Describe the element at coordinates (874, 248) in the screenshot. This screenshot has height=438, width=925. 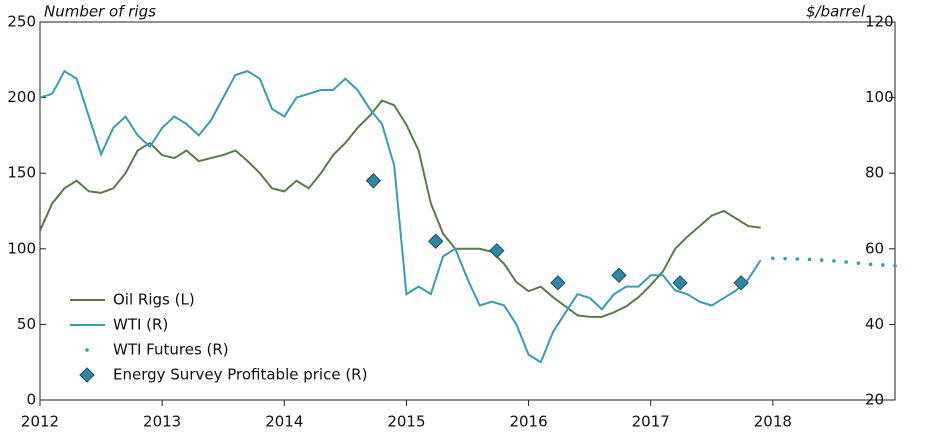
I see `y2-tick-label: 60` at that location.